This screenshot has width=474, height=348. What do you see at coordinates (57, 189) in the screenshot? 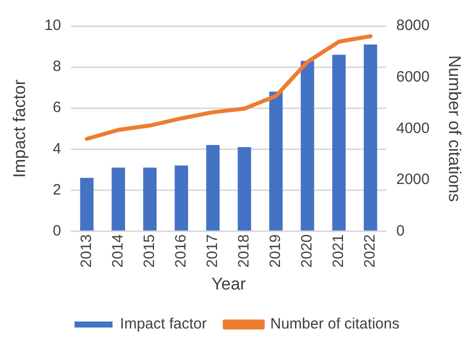
I see `y-tick-label: 2` at bounding box center [57, 189].